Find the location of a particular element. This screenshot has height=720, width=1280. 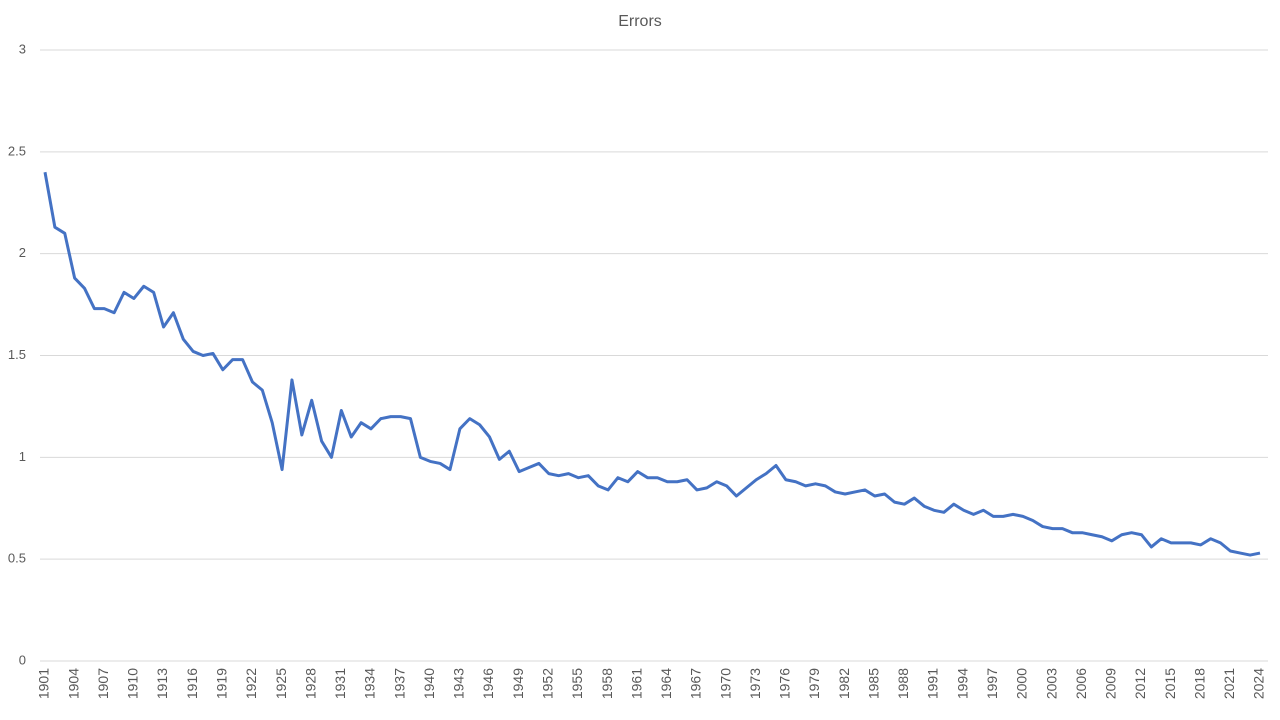

x-tick-label: 1964 is located at coordinates (666, 683).